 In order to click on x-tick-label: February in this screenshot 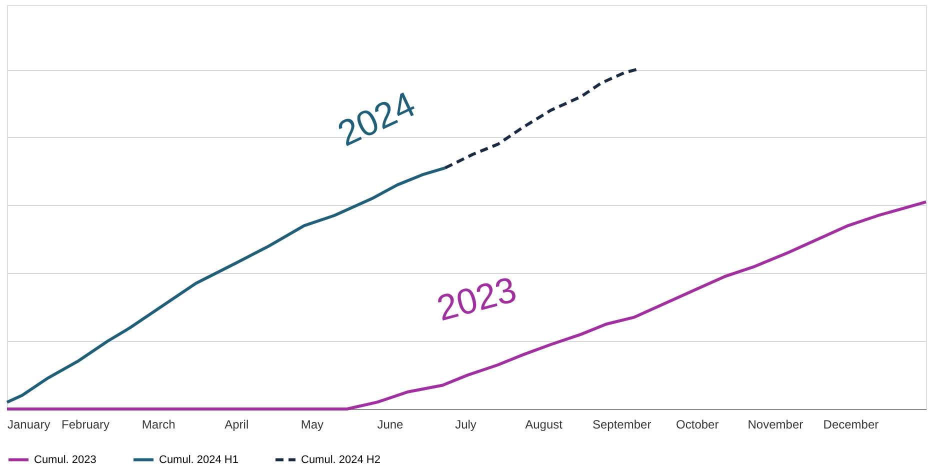, I will do `click(86, 425)`.